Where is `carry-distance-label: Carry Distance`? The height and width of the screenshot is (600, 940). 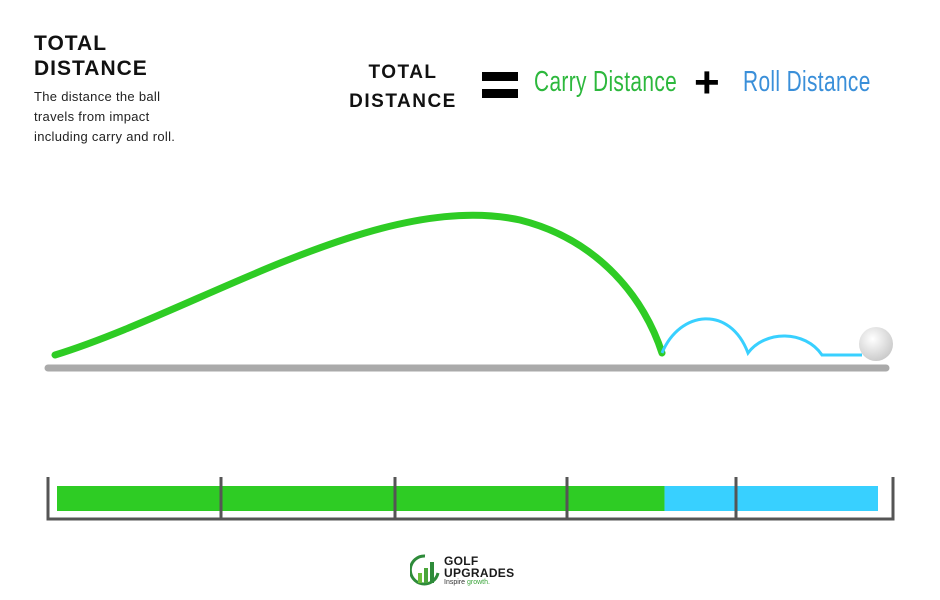 carry-distance-label: Carry Distance is located at coordinates (606, 82).